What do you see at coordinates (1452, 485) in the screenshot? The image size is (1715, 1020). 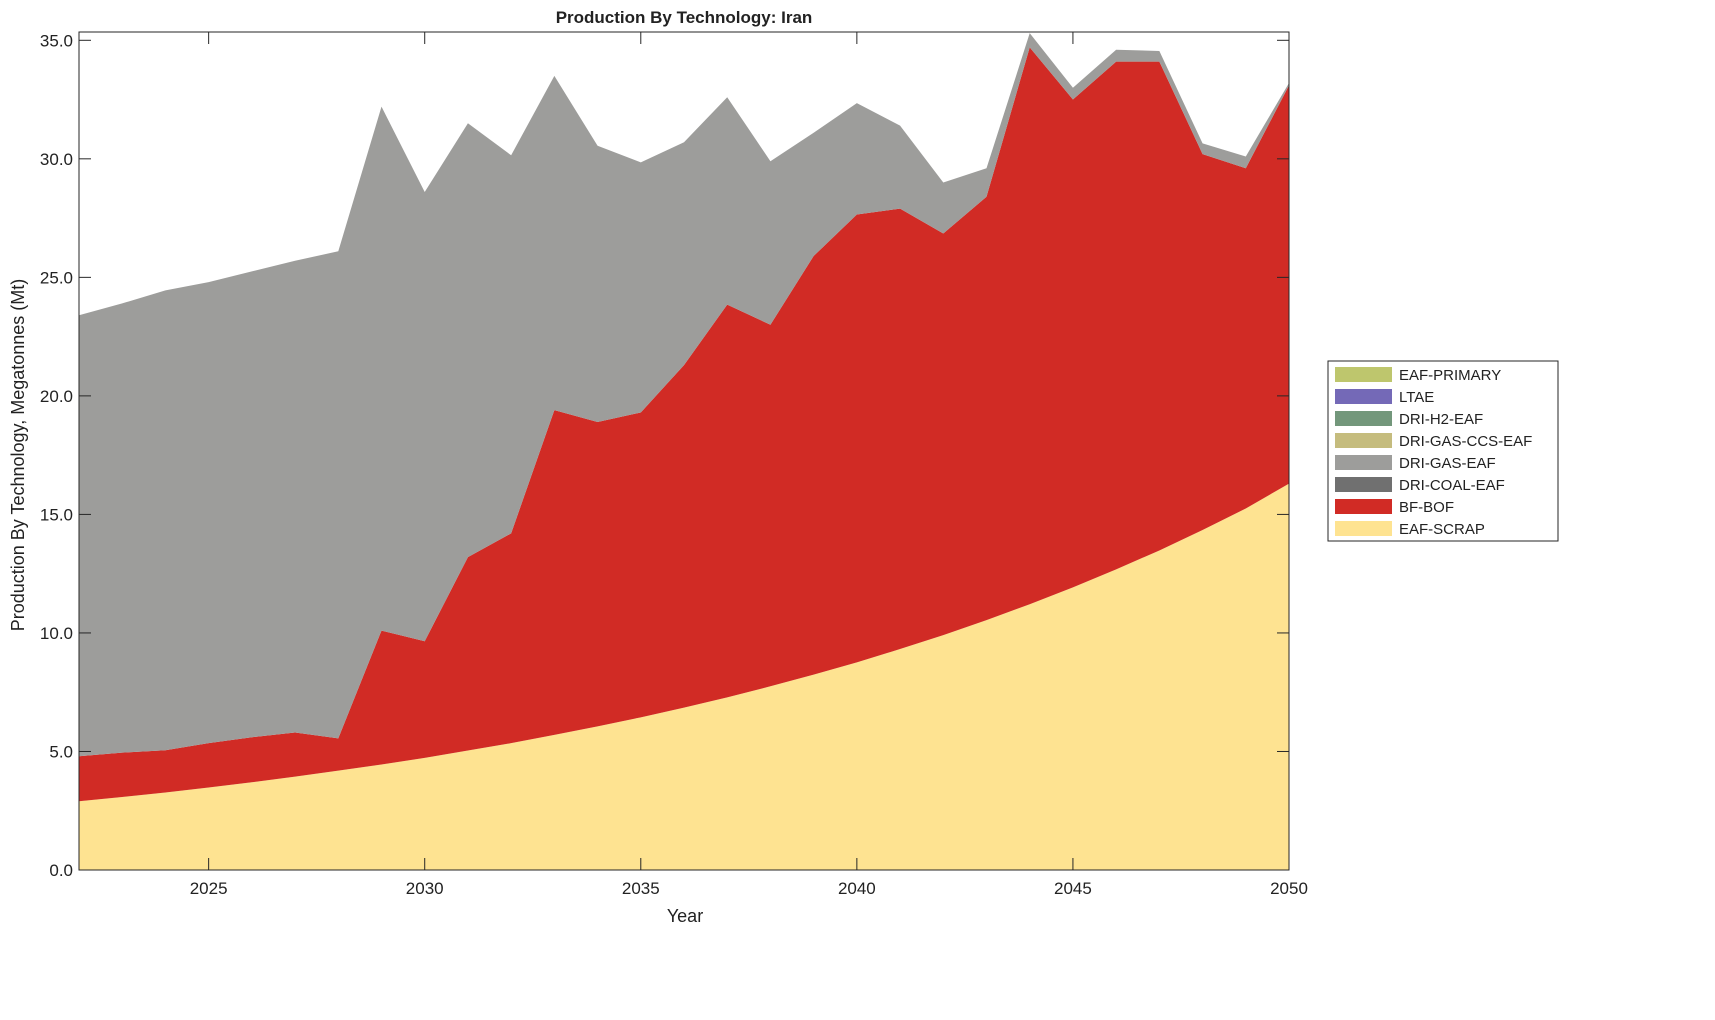 I see `legend-label: DRI-COAL-EAF` at bounding box center [1452, 485].